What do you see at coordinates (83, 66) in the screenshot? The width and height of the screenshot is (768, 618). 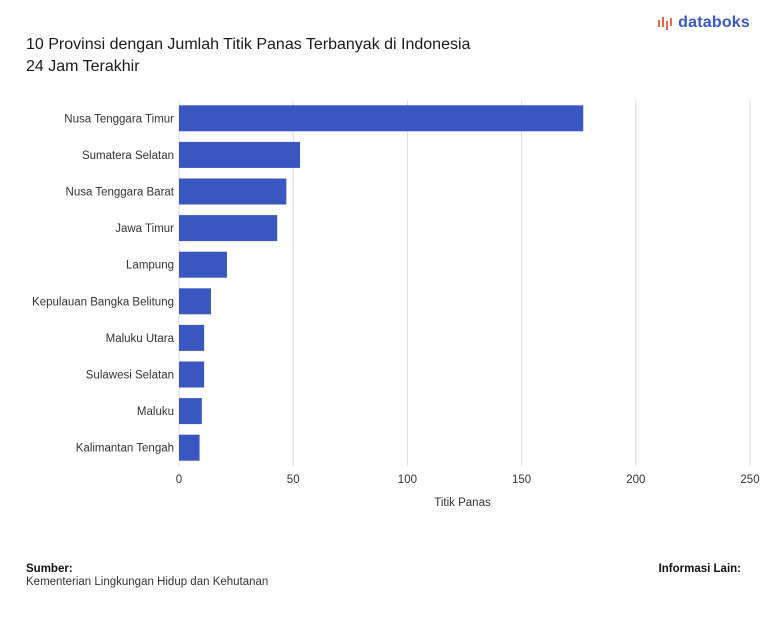 I see `chart-title-line-2: 24 Jam Terakhir` at bounding box center [83, 66].